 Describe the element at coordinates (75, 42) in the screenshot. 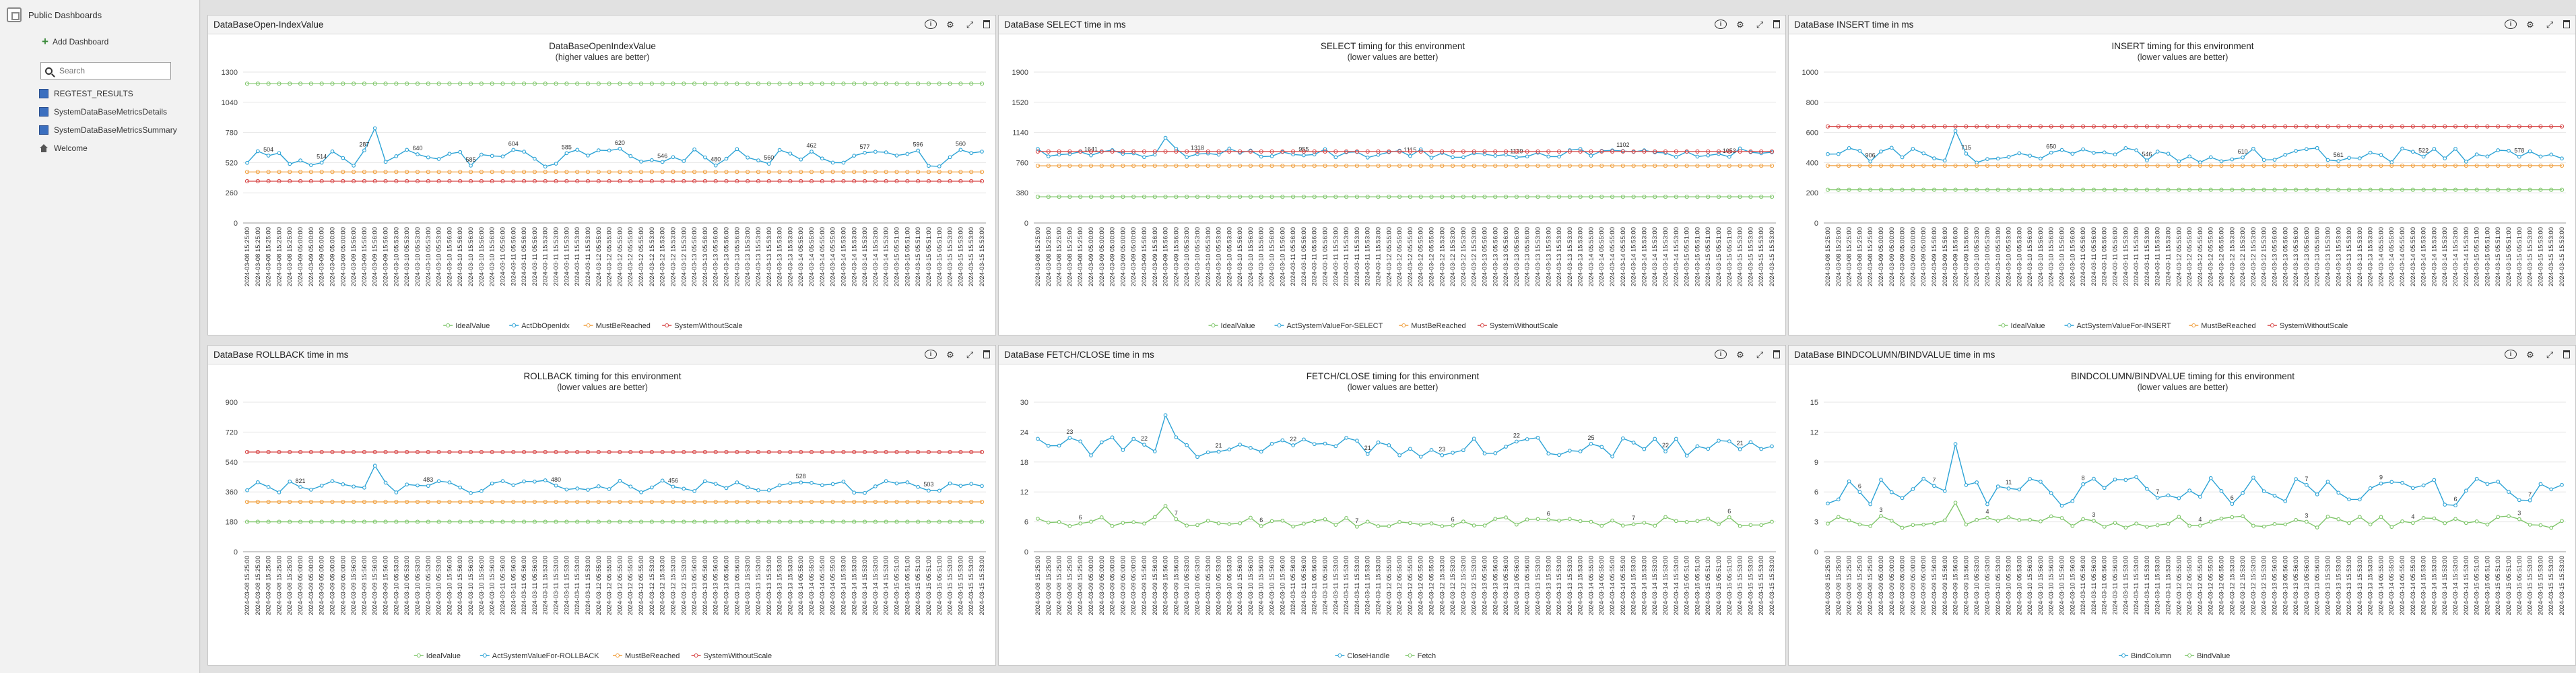

I see `add-dashboard-button: + Add Dashboard` at that location.